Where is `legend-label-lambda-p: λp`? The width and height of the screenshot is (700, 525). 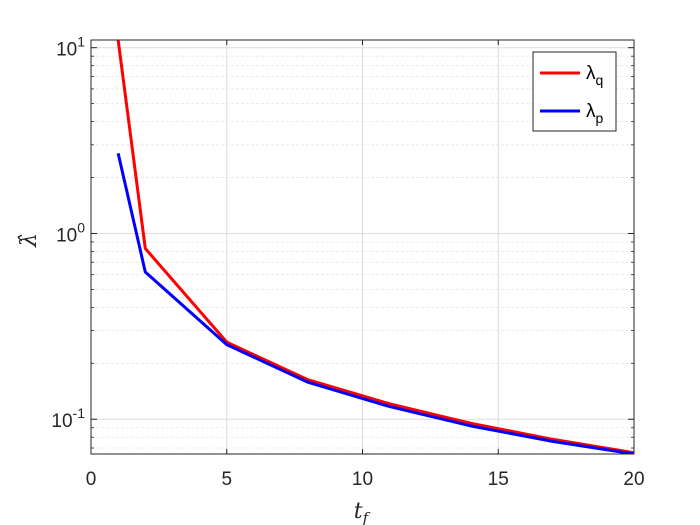
legend-label-lambda-p: λp is located at coordinates (595, 113).